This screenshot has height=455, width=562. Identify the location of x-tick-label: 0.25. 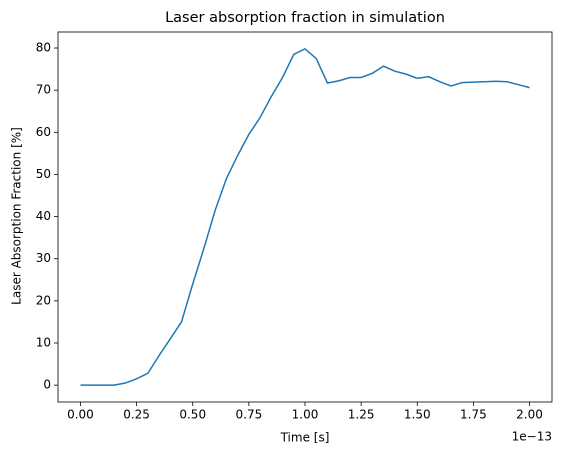
(136, 415).